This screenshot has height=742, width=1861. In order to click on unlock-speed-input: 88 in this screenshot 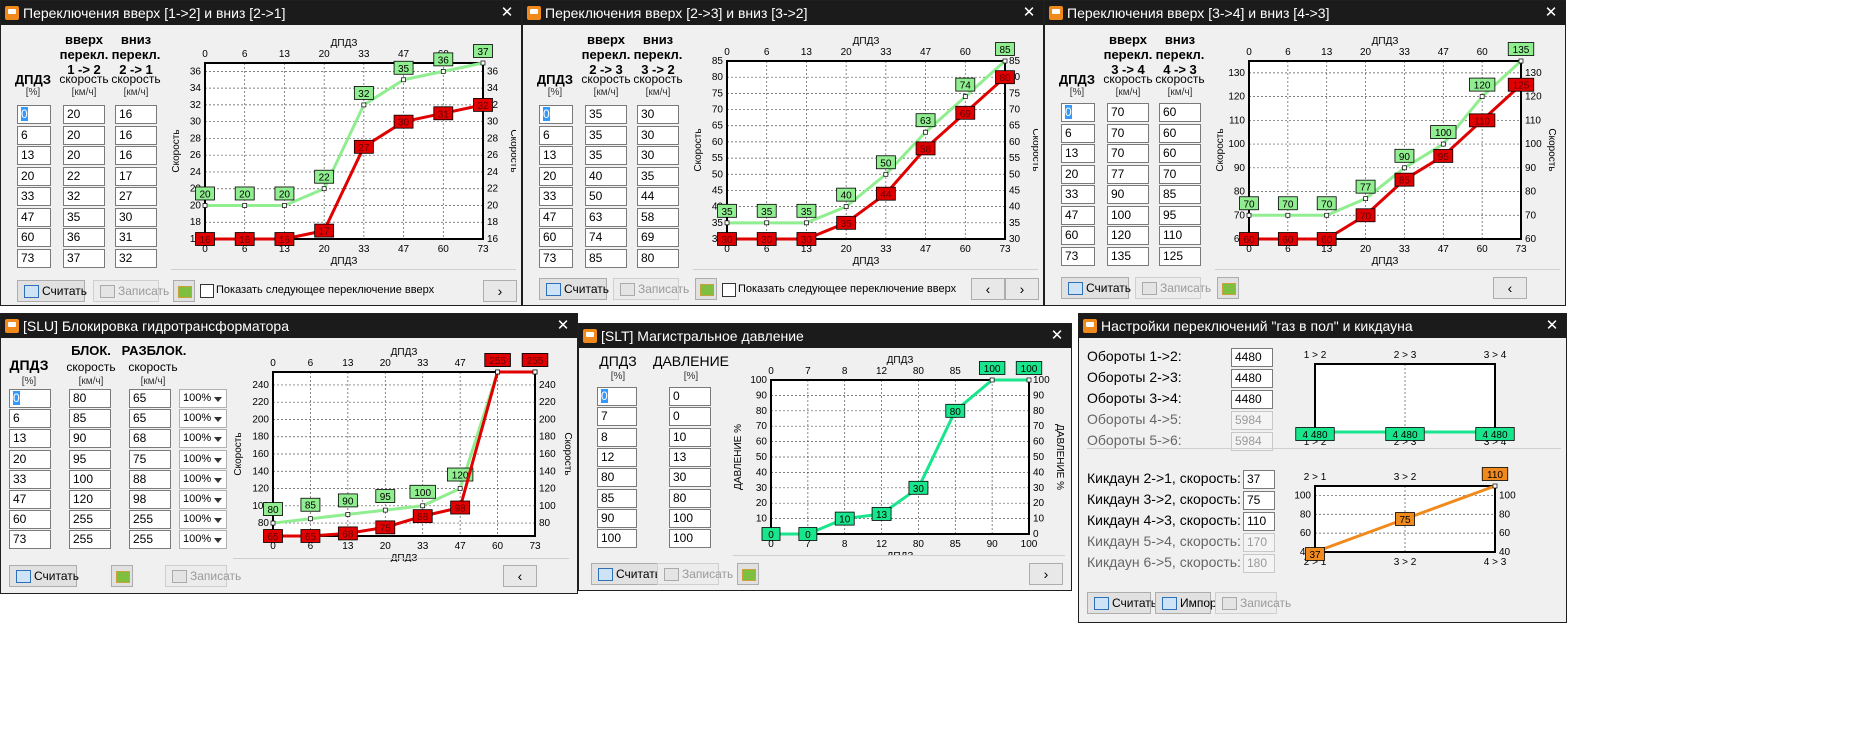, I will do `click(150, 479)`.